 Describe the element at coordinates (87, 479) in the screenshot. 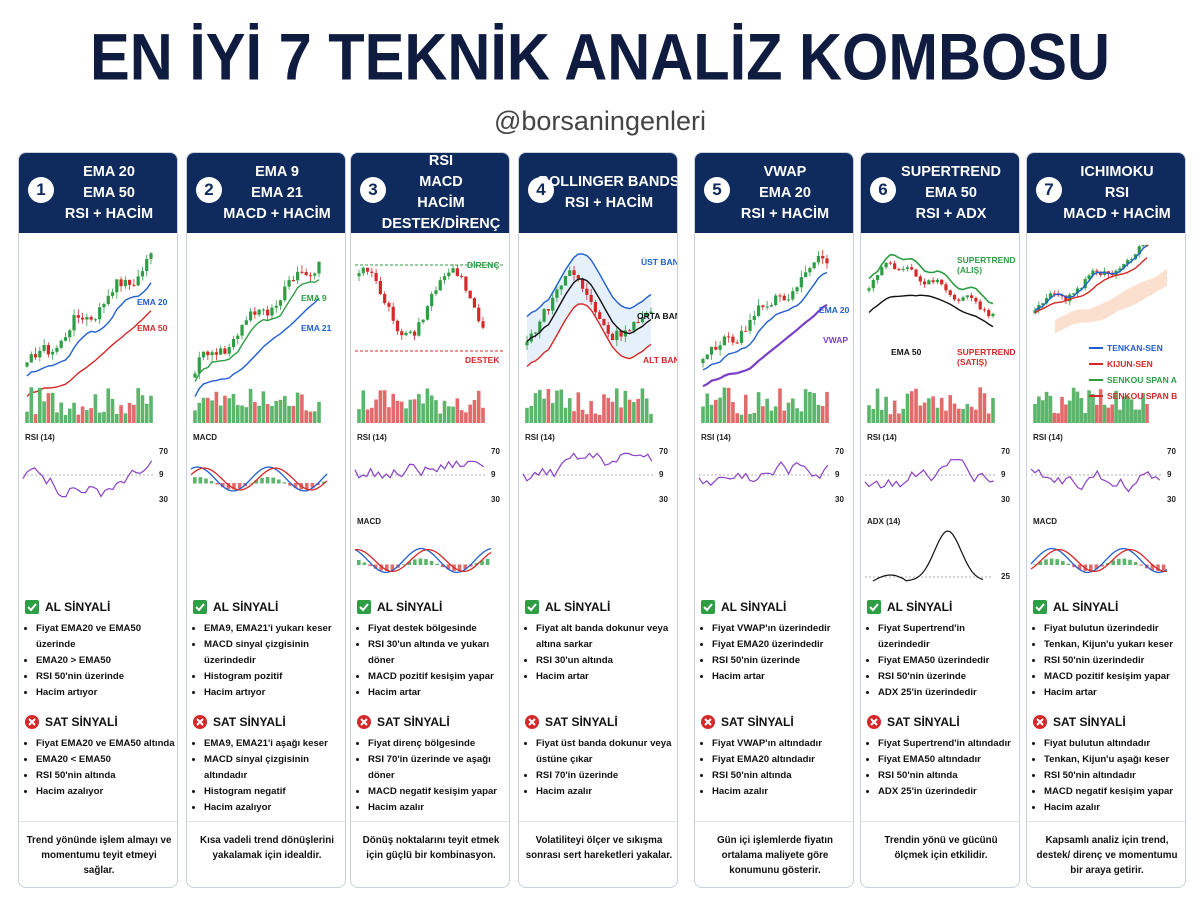

I see `rsi-line` at that location.